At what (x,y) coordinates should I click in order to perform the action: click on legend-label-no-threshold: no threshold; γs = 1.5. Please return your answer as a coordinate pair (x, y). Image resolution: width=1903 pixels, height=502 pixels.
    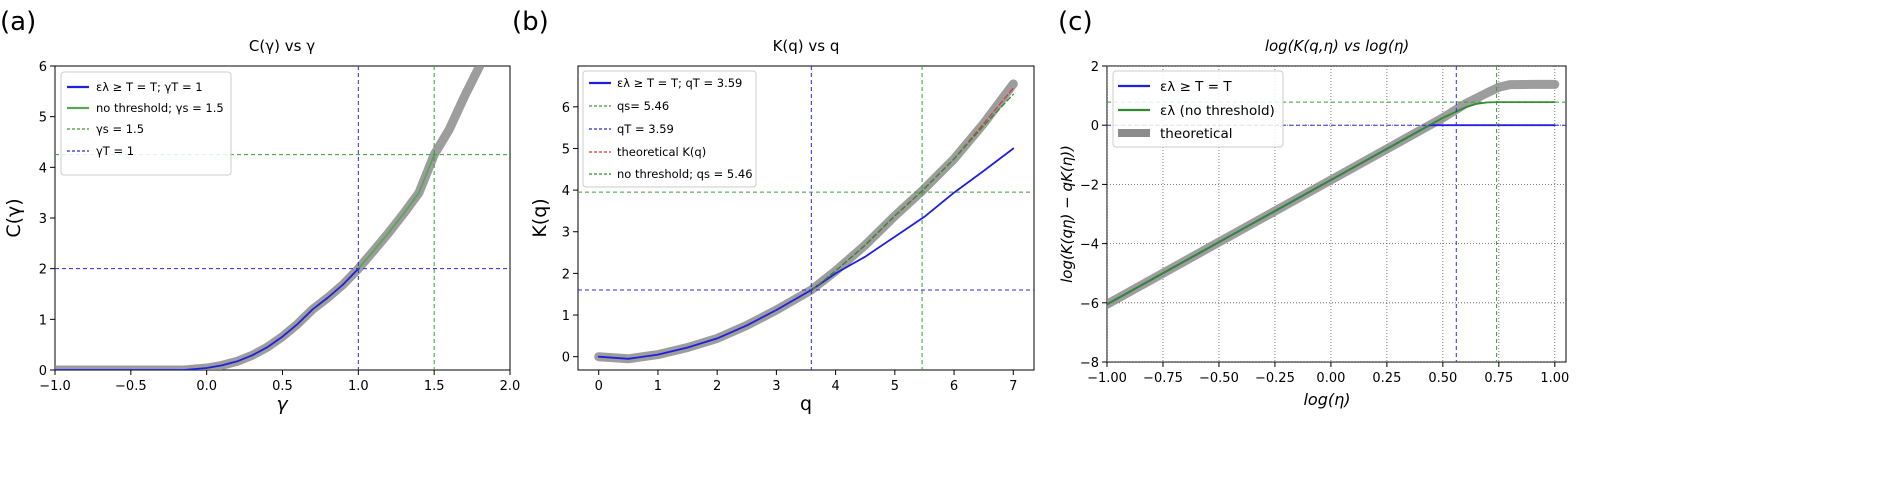
    Looking at the image, I should click on (160, 108).